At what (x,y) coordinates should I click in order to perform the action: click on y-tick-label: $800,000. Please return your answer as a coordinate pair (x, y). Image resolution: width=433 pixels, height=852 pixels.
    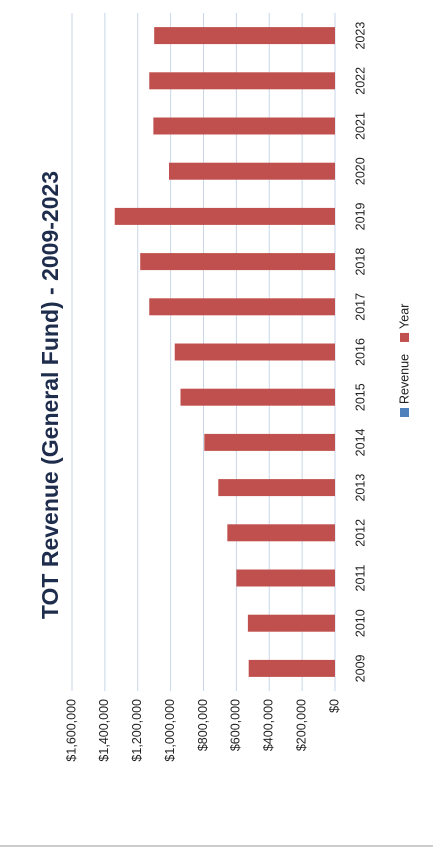
    Looking at the image, I should click on (203, 725).